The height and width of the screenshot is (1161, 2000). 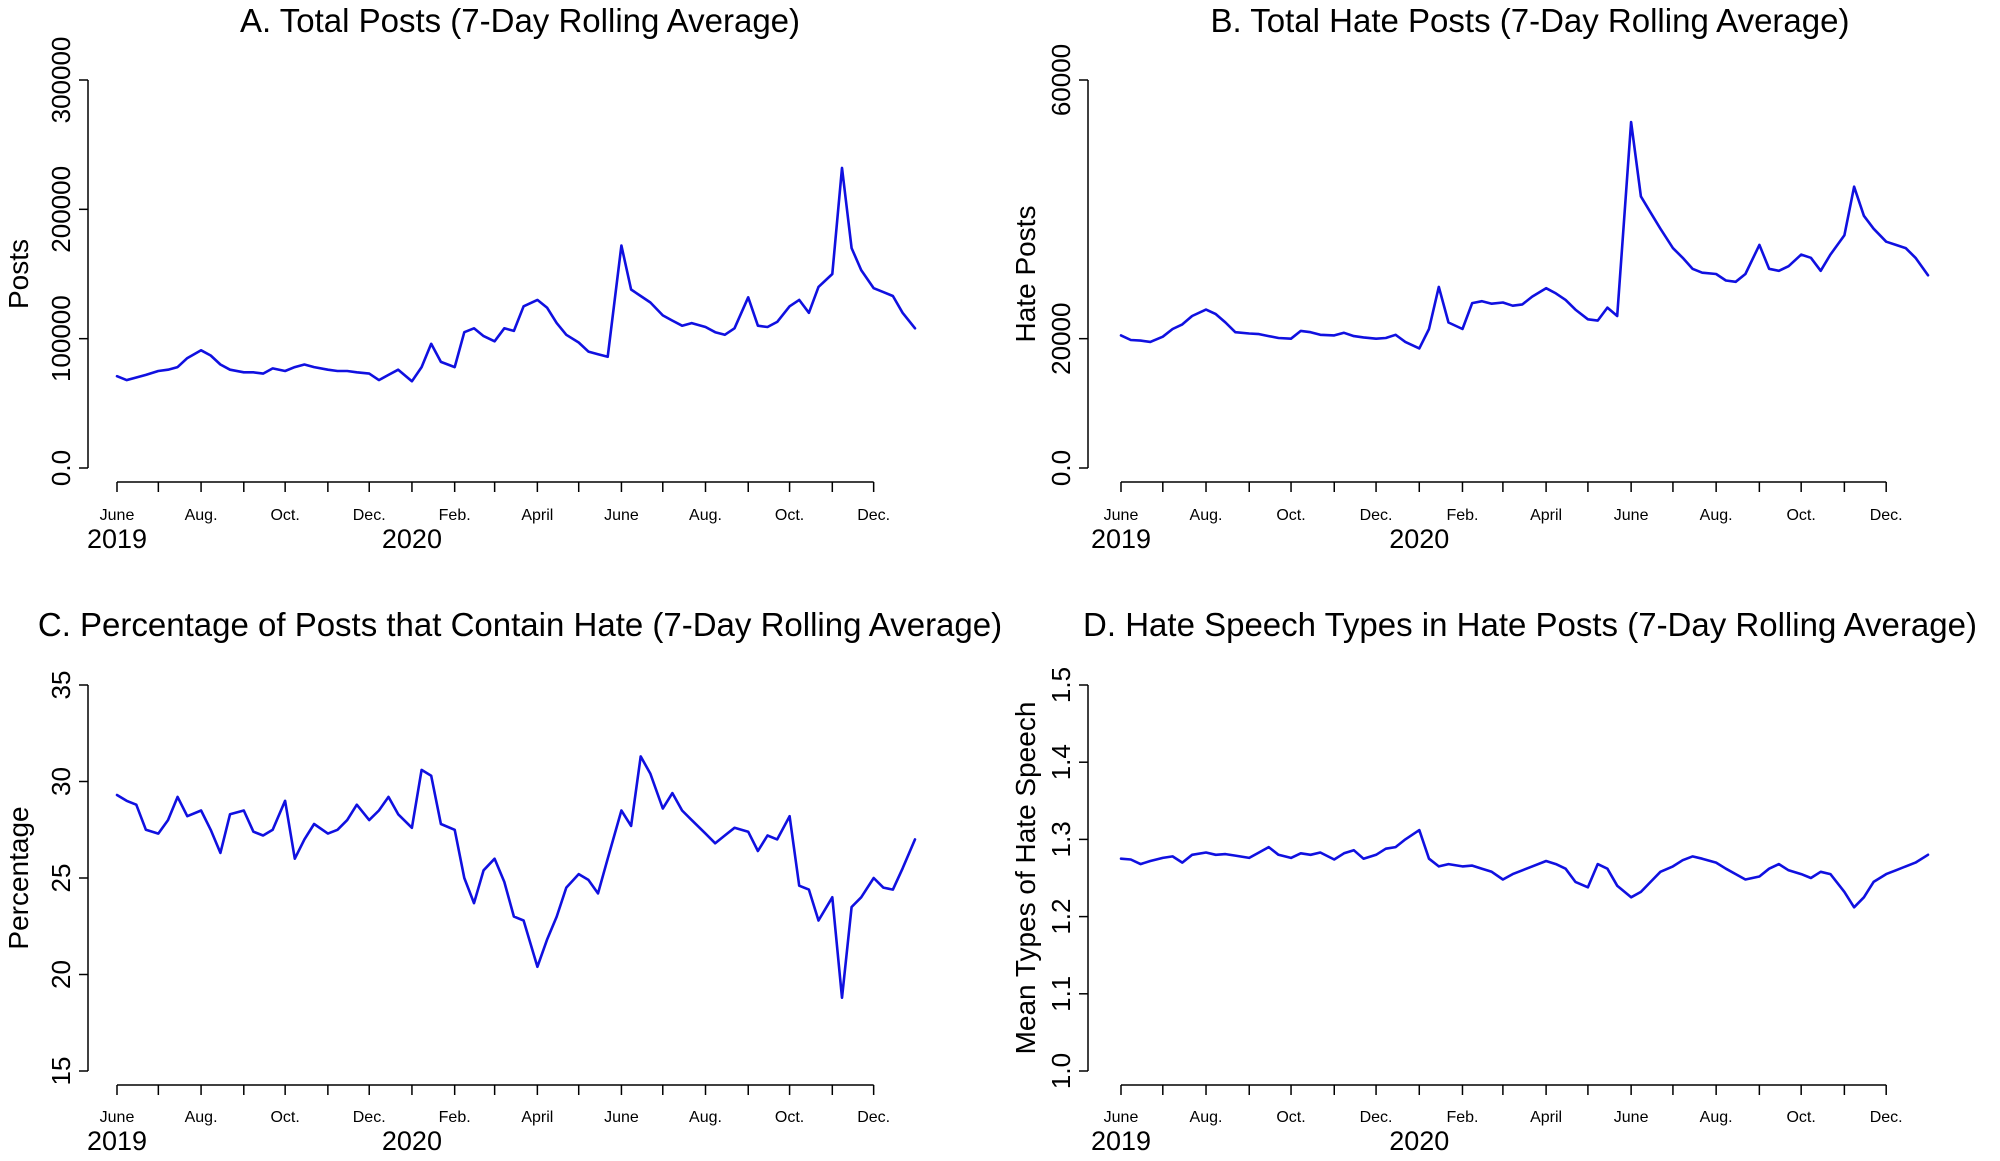 What do you see at coordinates (18, 877) in the screenshot?
I see `y-axis-label: Percentage` at bounding box center [18, 877].